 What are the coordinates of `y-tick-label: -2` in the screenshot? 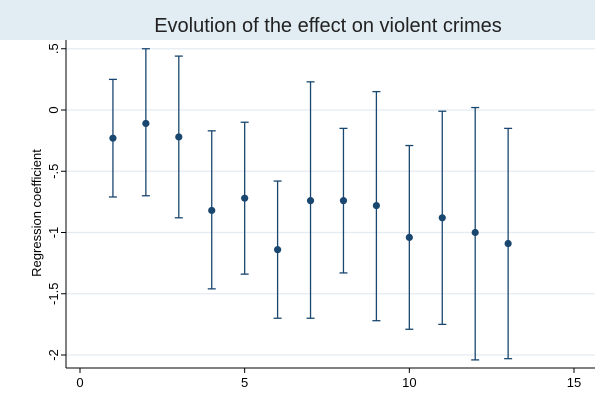 It's located at (53, 355).